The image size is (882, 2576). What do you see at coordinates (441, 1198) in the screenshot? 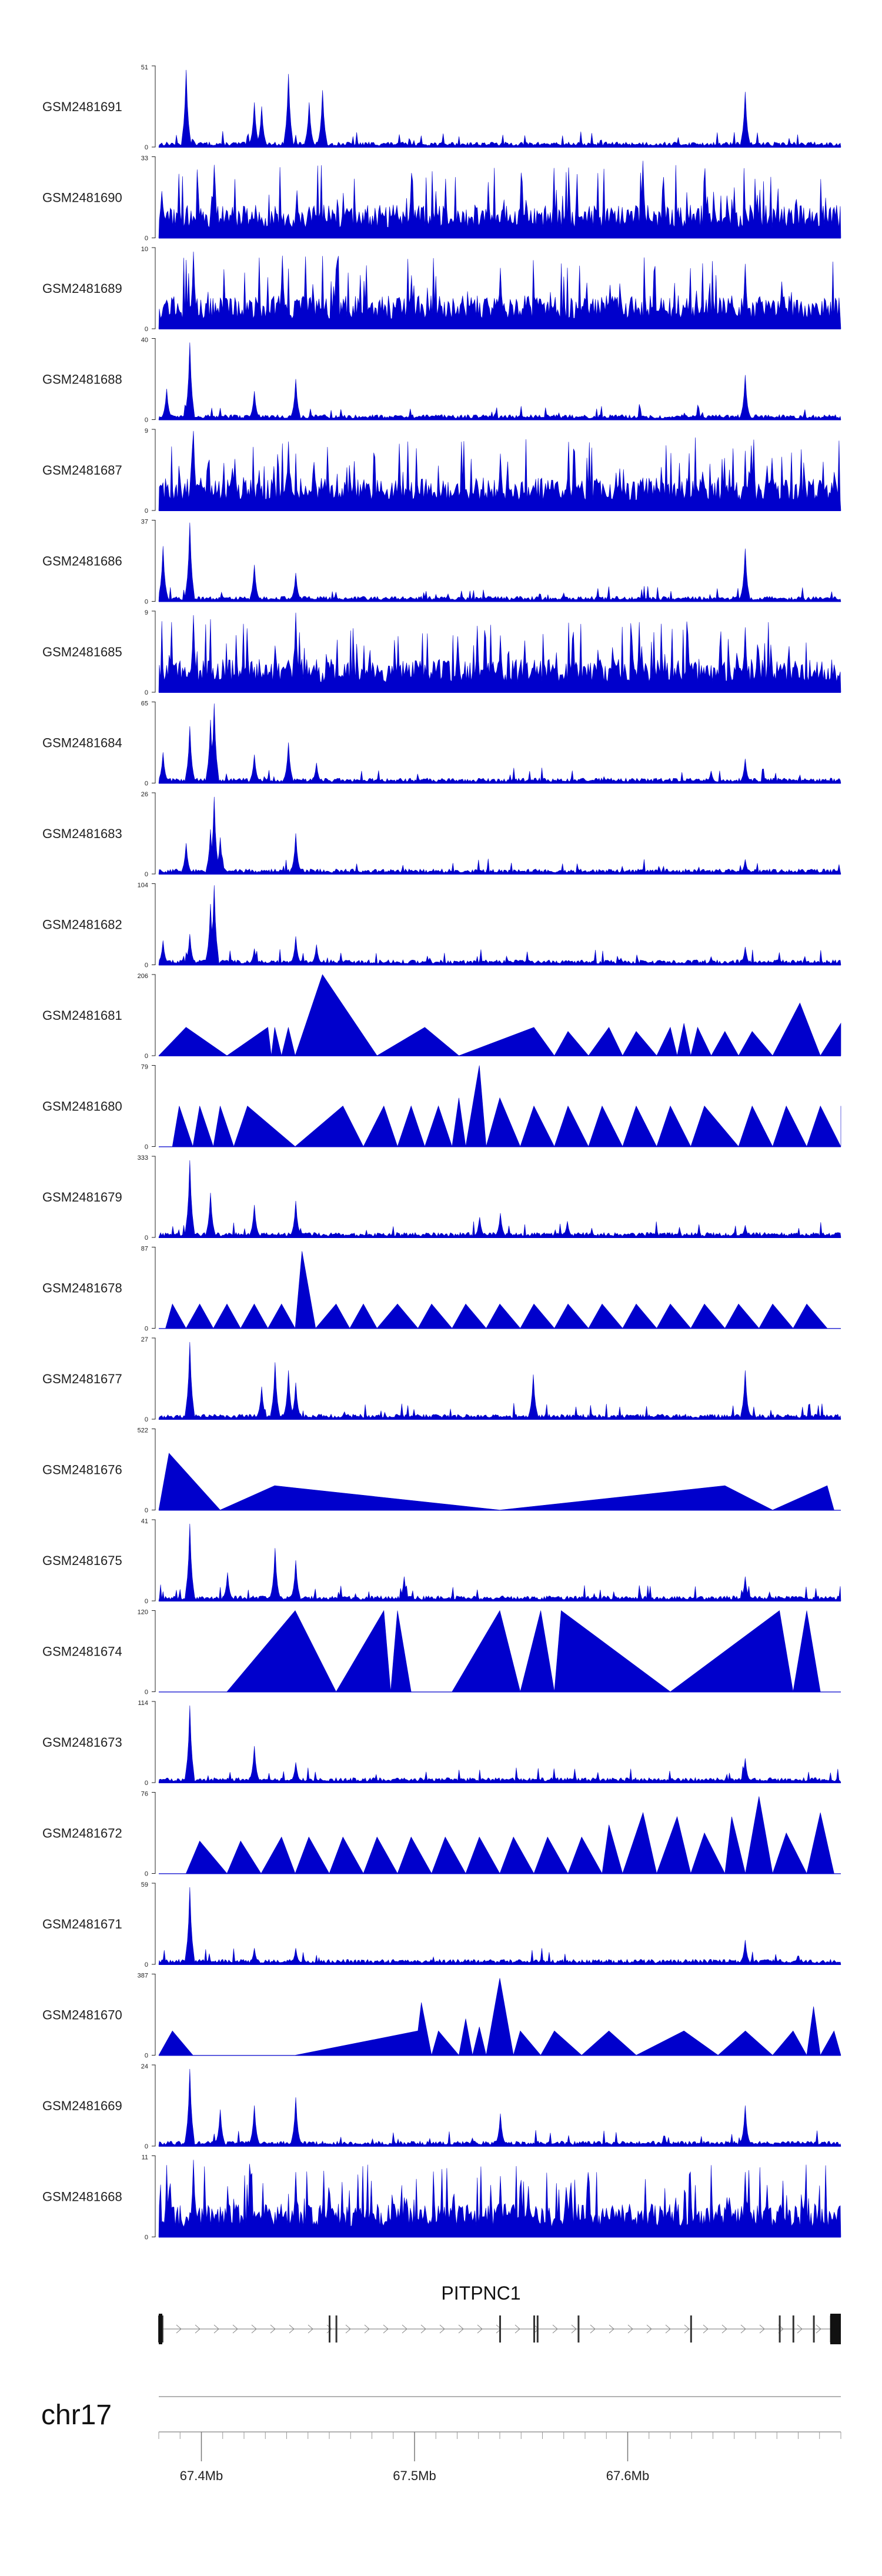
I see `track-GSM2481679: GSM2481679 333 0` at bounding box center [441, 1198].